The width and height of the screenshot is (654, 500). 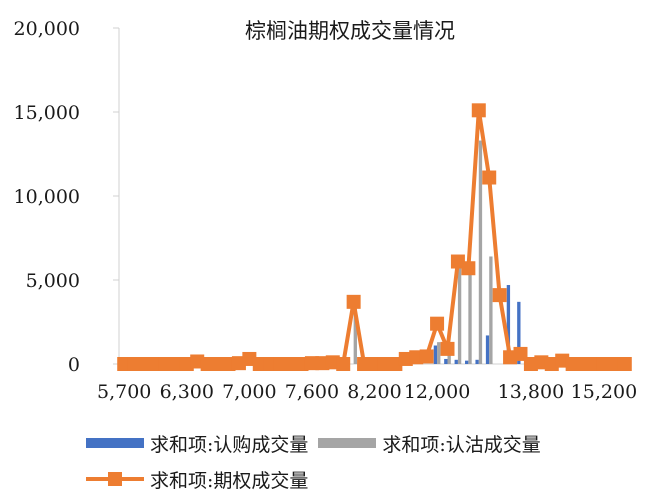 I want to click on x-tick-label: 6,300, so click(x=187, y=392).